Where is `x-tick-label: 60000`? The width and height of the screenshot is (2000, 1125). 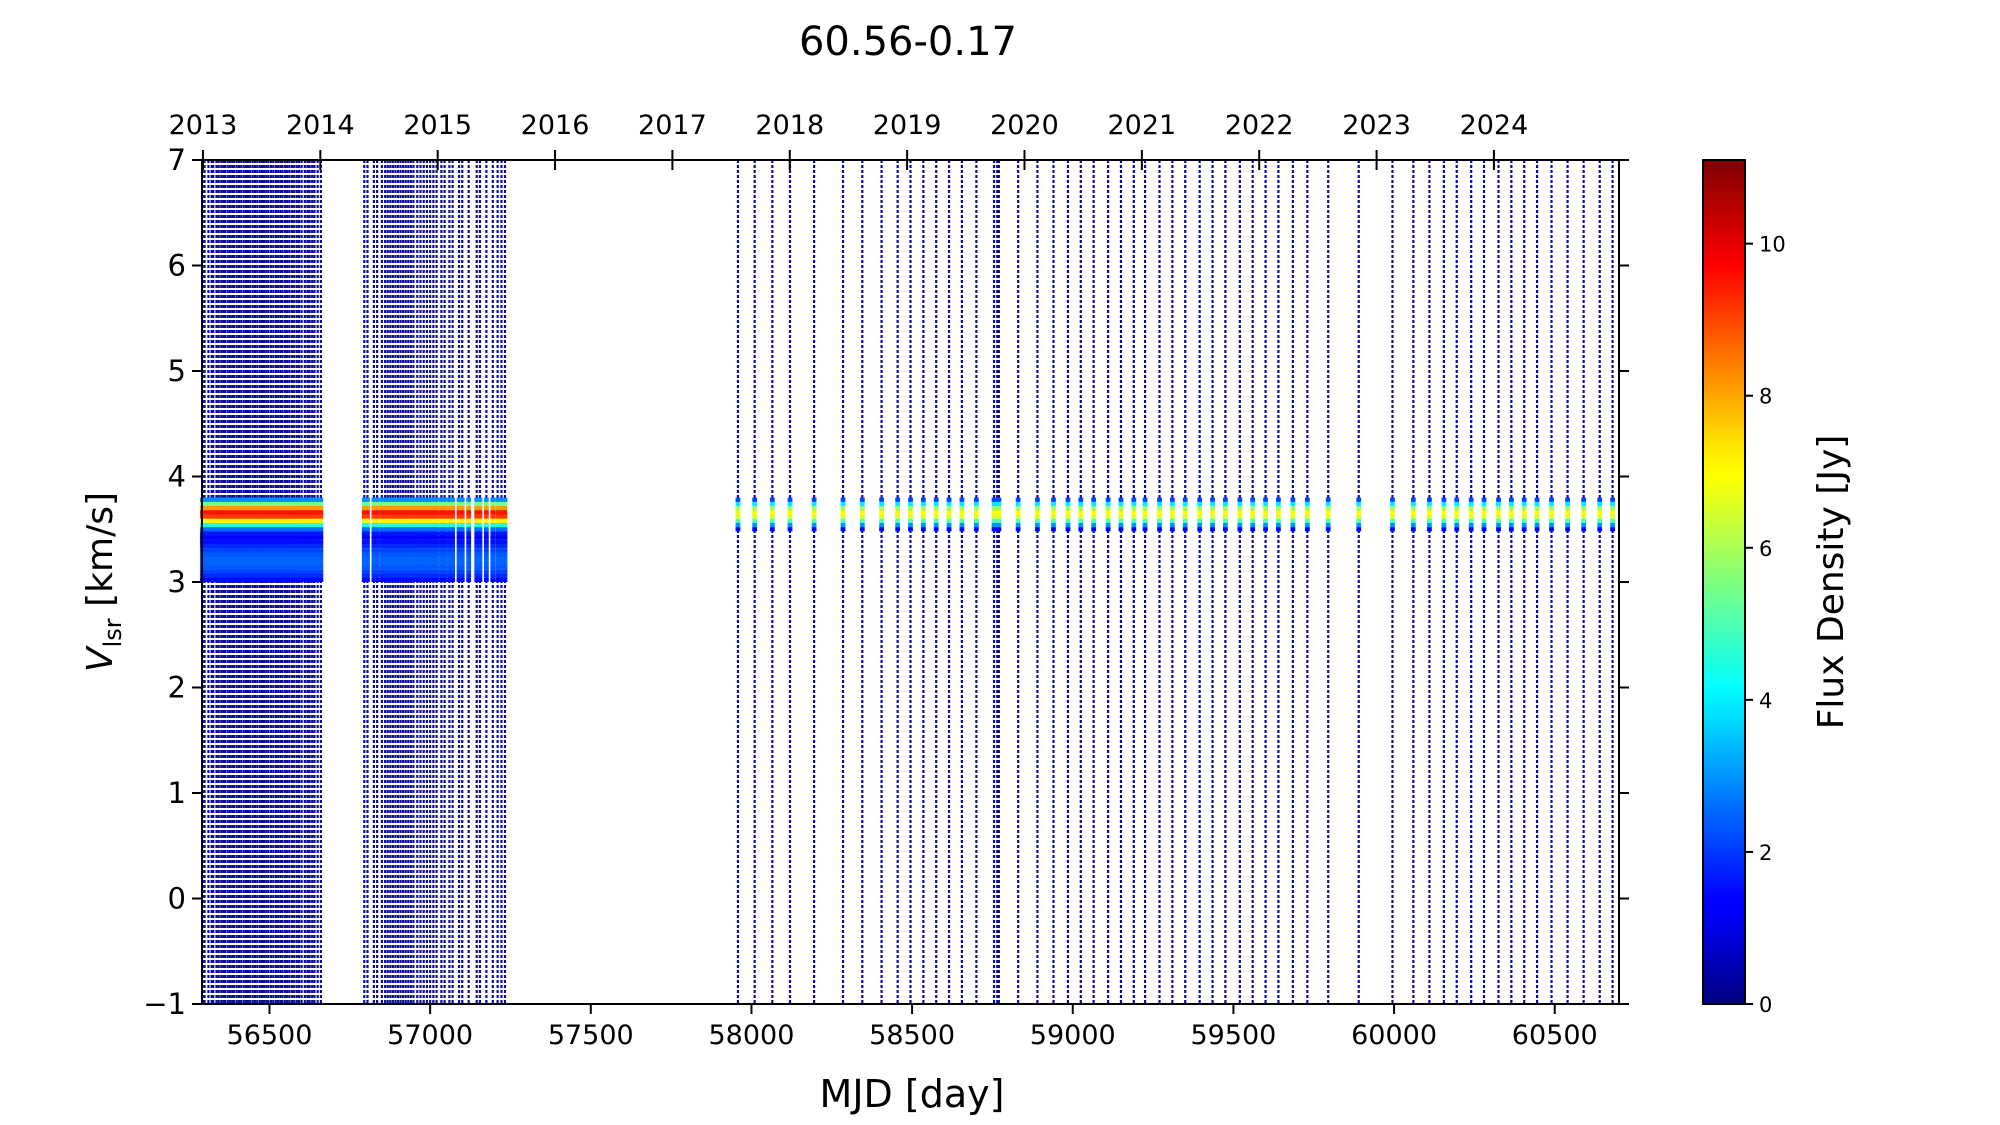 x-tick-label: 60000 is located at coordinates (1394, 1035).